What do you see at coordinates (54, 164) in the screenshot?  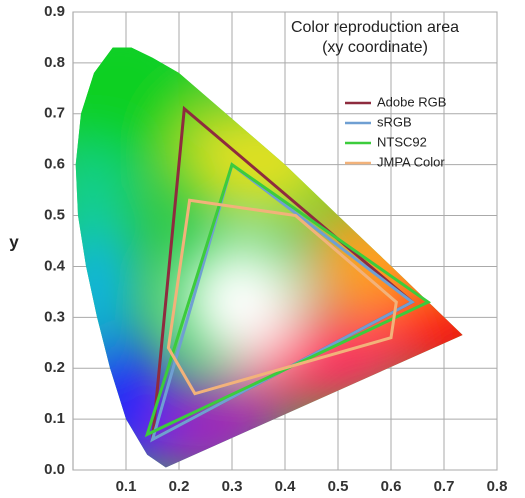 I see `y-tick-label: 0.6` at bounding box center [54, 164].